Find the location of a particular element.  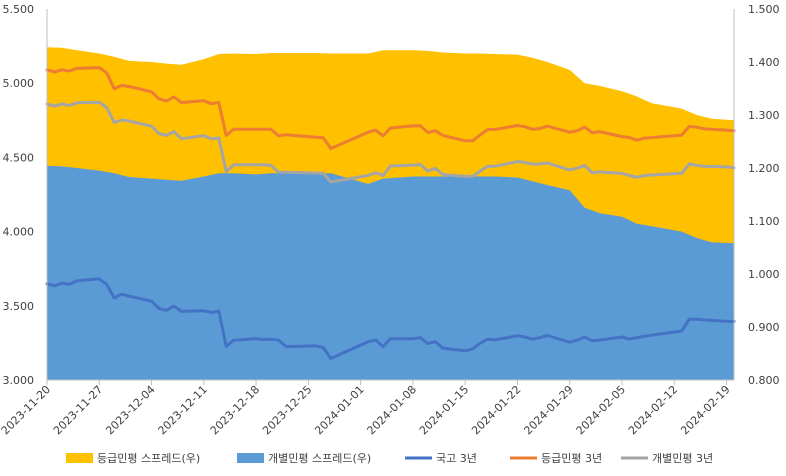

x-tick-label: 2024-02-05 is located at coordinates (601, 410).